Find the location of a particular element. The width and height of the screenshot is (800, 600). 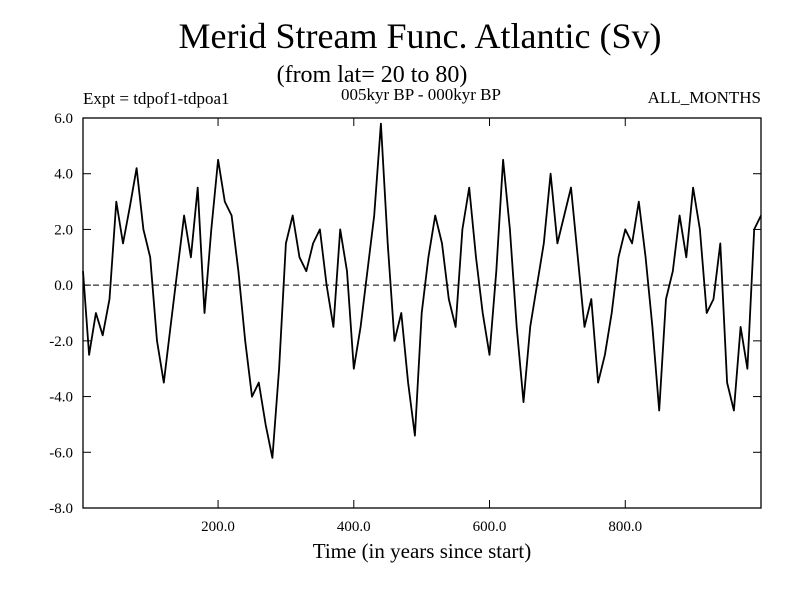

y-tick-label: -4.0 is located at coordinates (61, 398).